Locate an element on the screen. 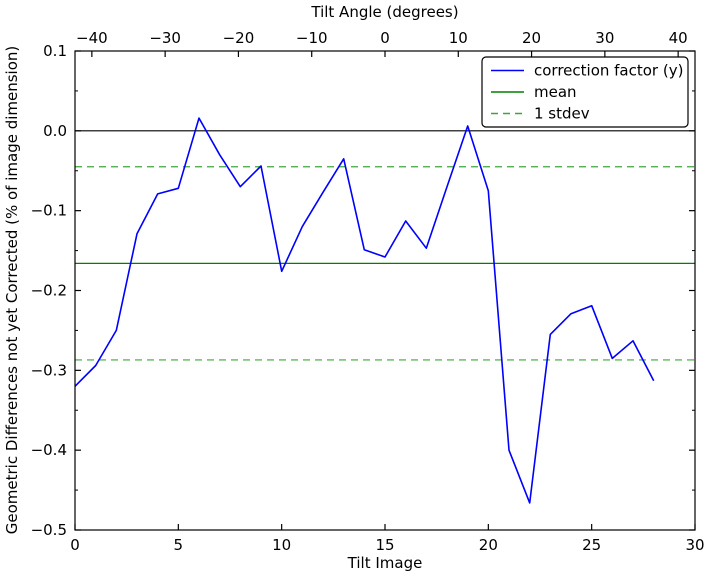 The width and height of the screenshot is (714, 583). top-axis-tick-label: 40 is located at coordinates (678, 38).